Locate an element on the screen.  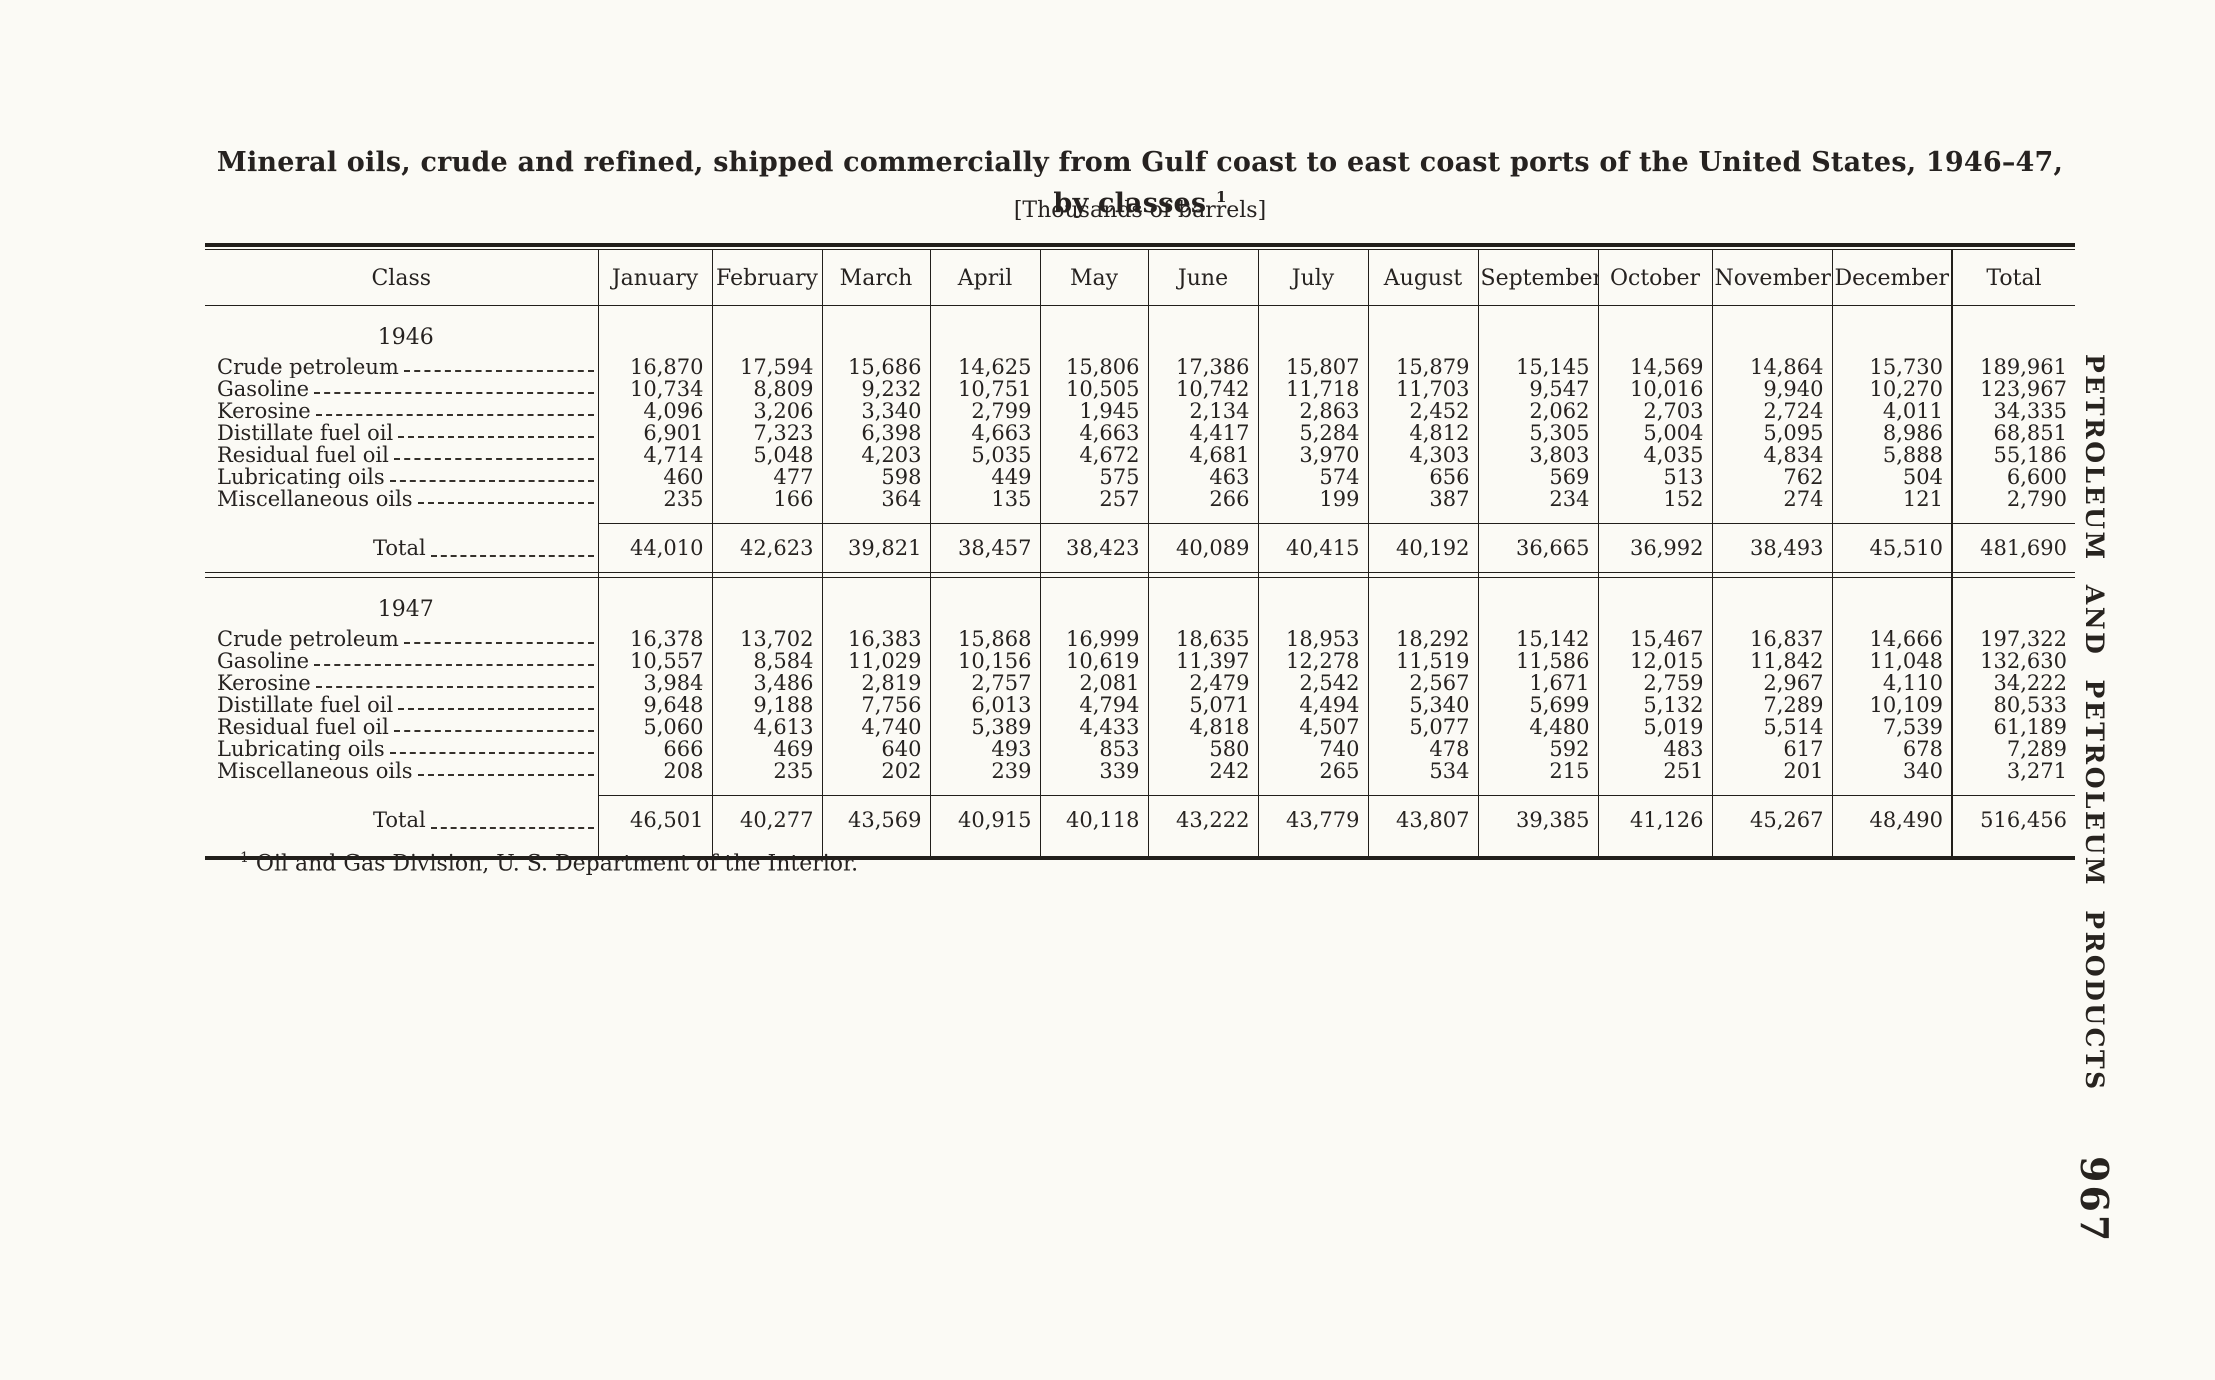
cell-april: 449 is located at coordinates (984, 477).